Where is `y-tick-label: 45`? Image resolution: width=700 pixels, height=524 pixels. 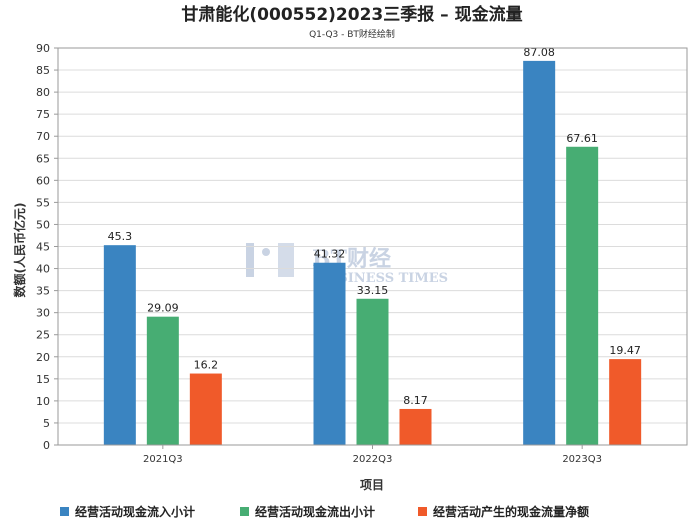 y-tick-label: 45 is located at coordinates (43, 247).